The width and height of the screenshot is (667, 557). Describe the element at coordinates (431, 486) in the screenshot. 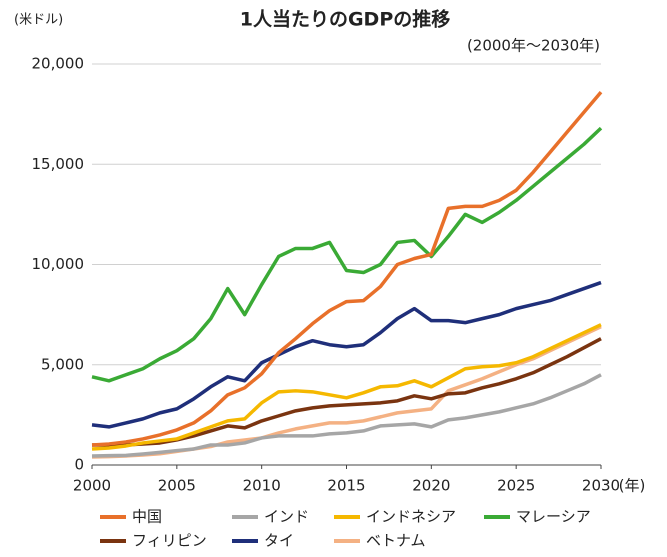

I see `x-tick-label: 2020` at that location.